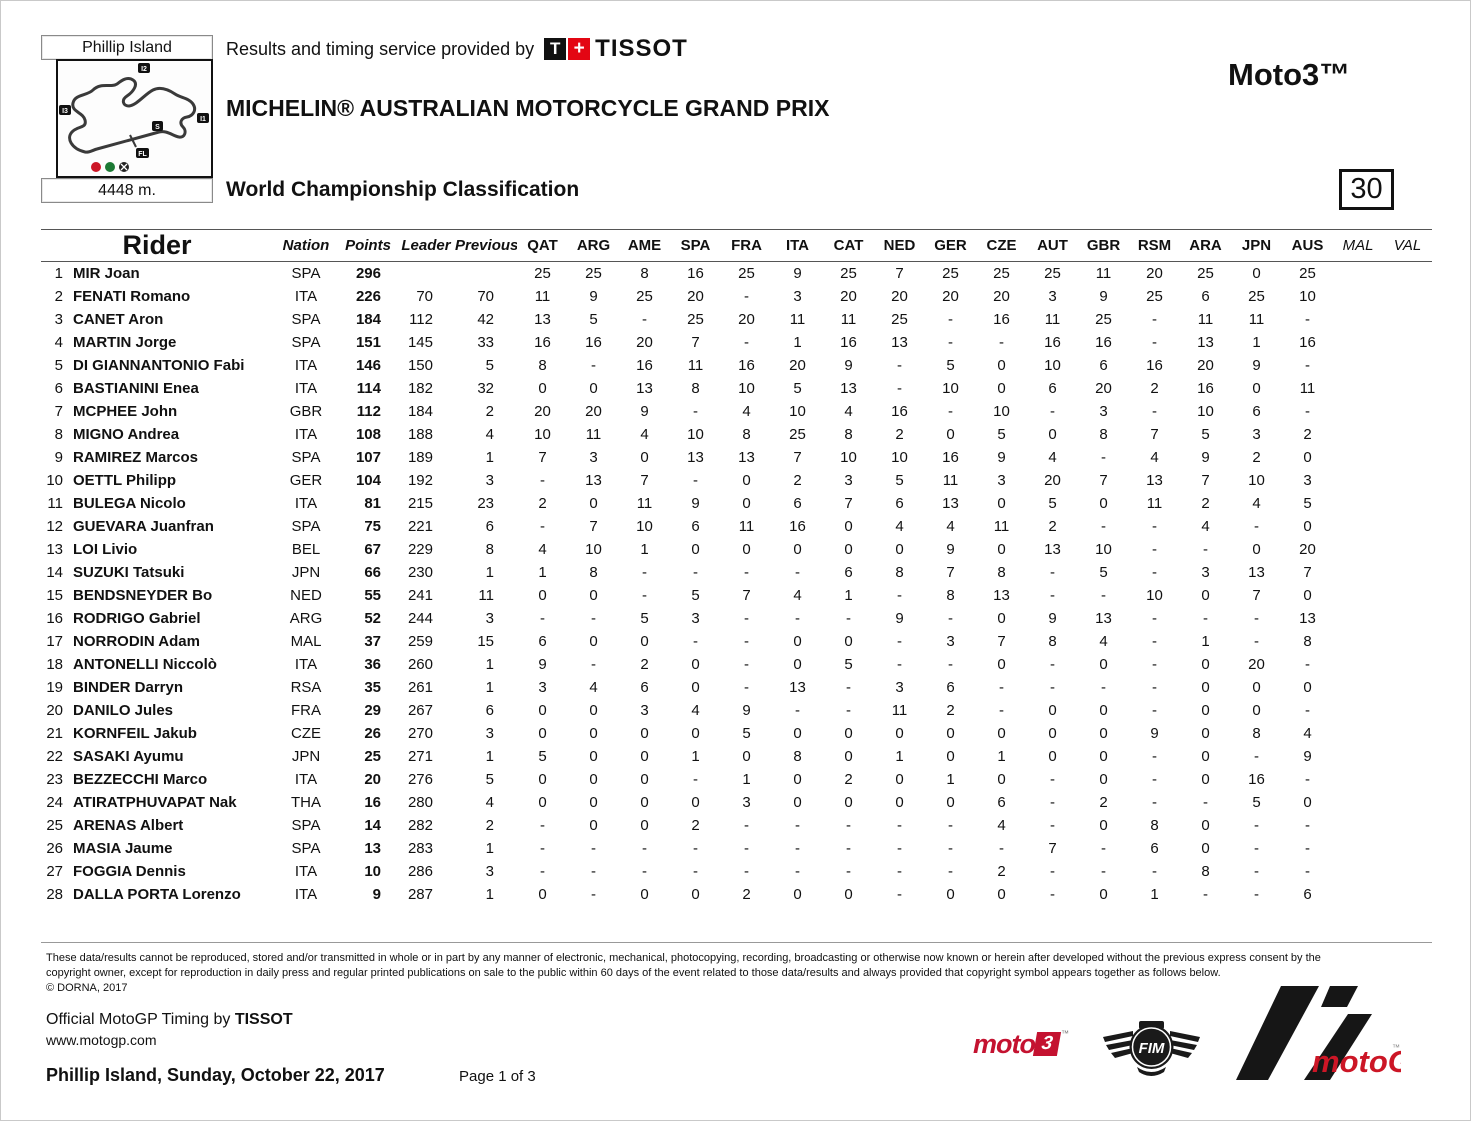 The image size is (1471, 1121). I want to click on svg-text: S, so click(157, 127).